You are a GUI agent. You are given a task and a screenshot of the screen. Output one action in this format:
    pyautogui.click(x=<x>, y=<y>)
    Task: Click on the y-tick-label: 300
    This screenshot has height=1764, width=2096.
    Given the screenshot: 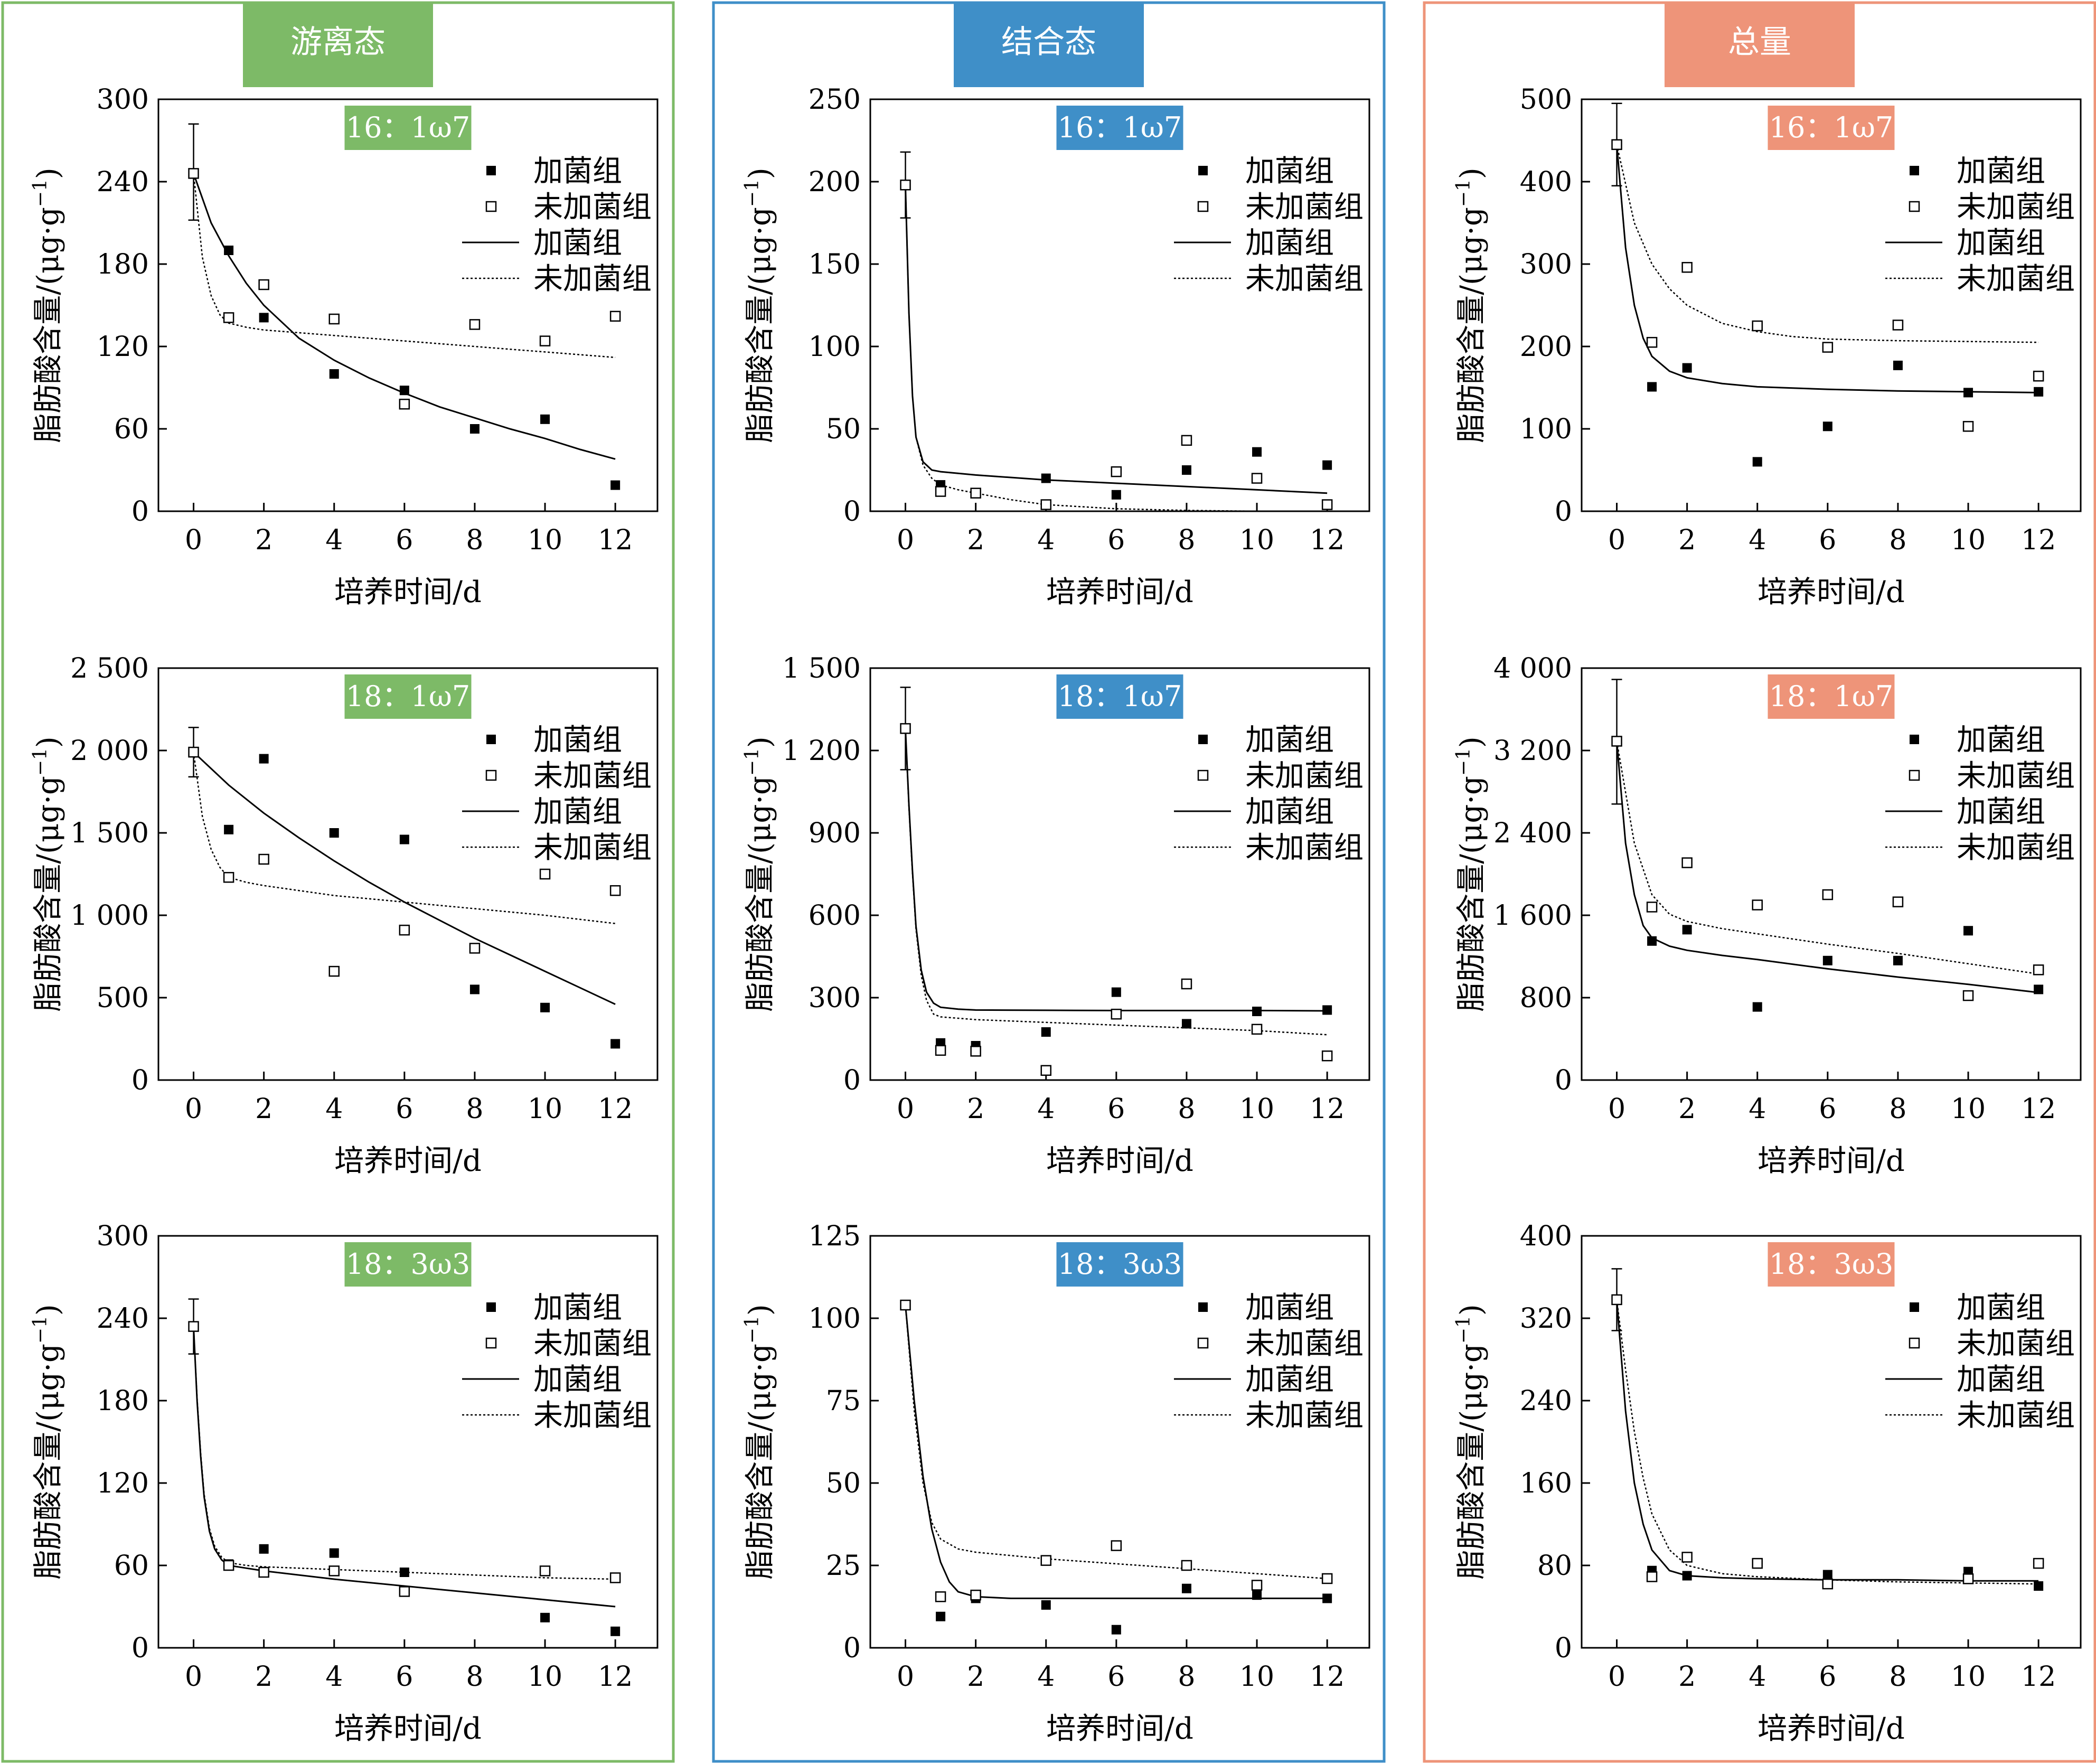 What is the action you would take?
    pyautogui.click(x=1546, y=264)
    